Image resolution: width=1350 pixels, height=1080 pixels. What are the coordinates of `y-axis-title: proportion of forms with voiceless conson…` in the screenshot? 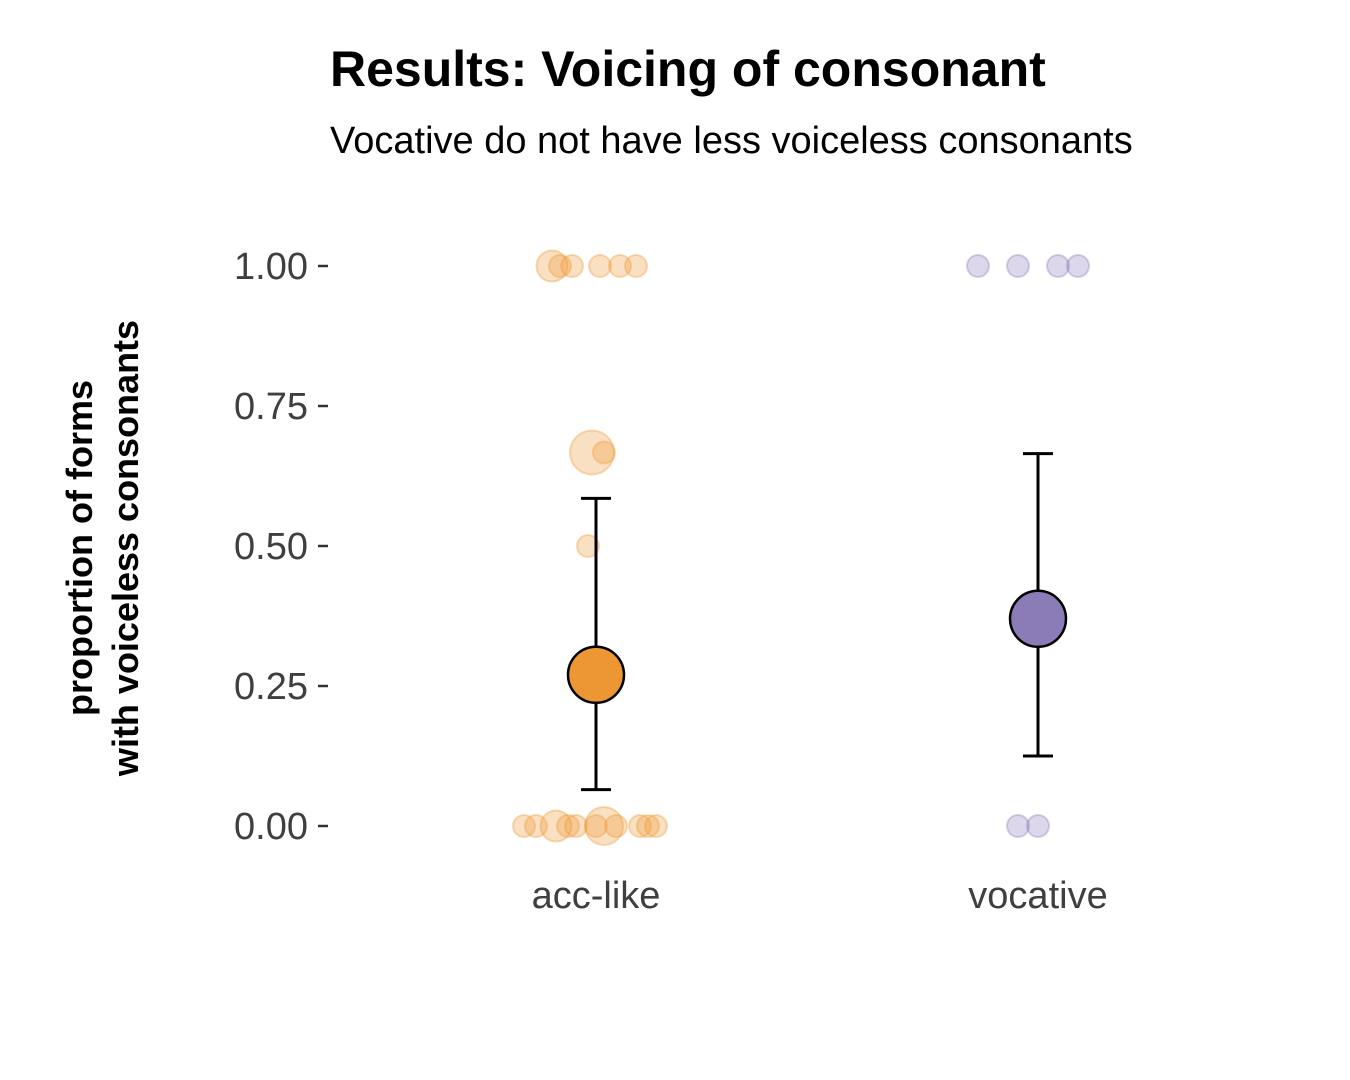 It's located at (102, 548).